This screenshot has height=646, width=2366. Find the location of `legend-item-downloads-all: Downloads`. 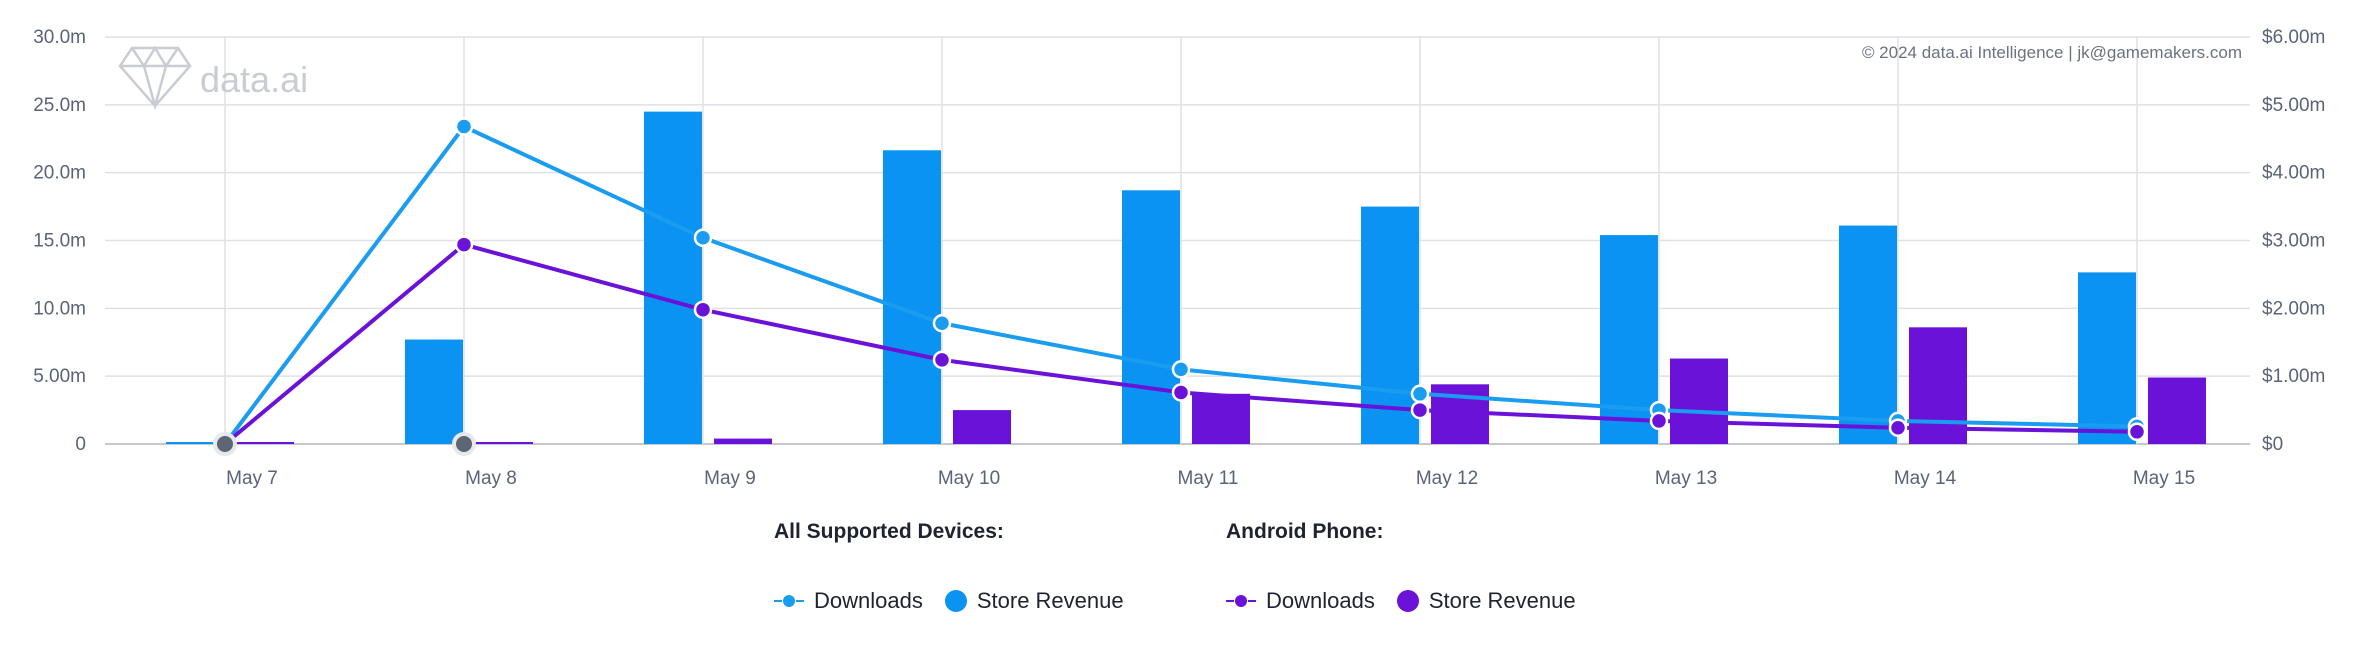

legend-item-downloads-all: Downloads is located at coordinates (848, 601).